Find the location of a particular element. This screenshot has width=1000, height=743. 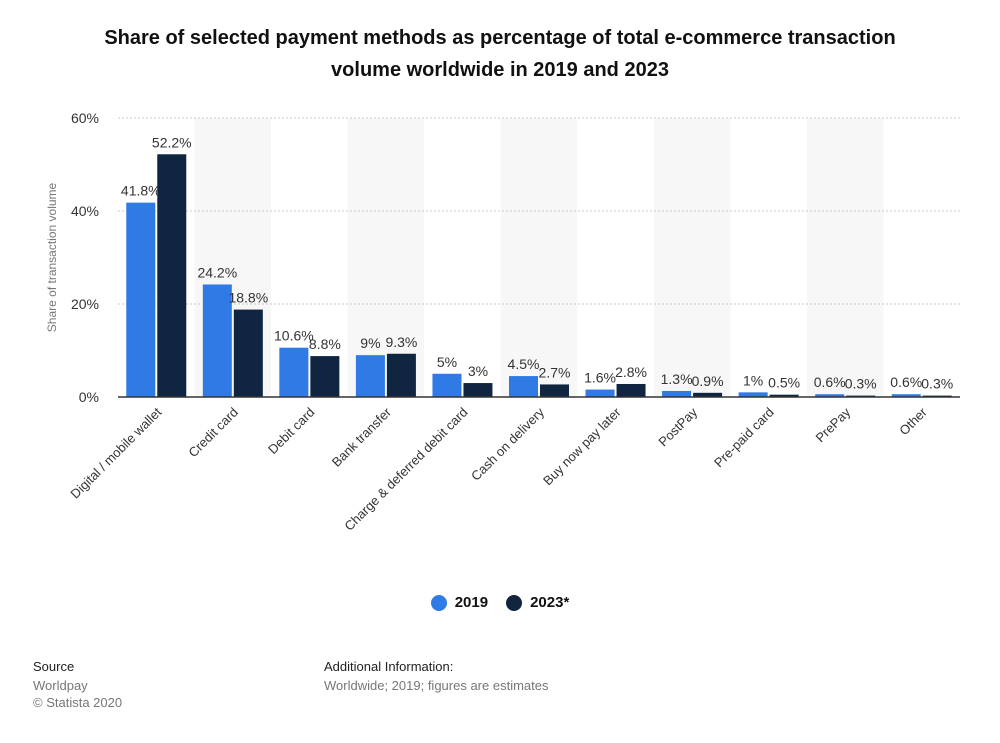

additional-info-heading: Additional Information: is located at coordinates (389, 666).